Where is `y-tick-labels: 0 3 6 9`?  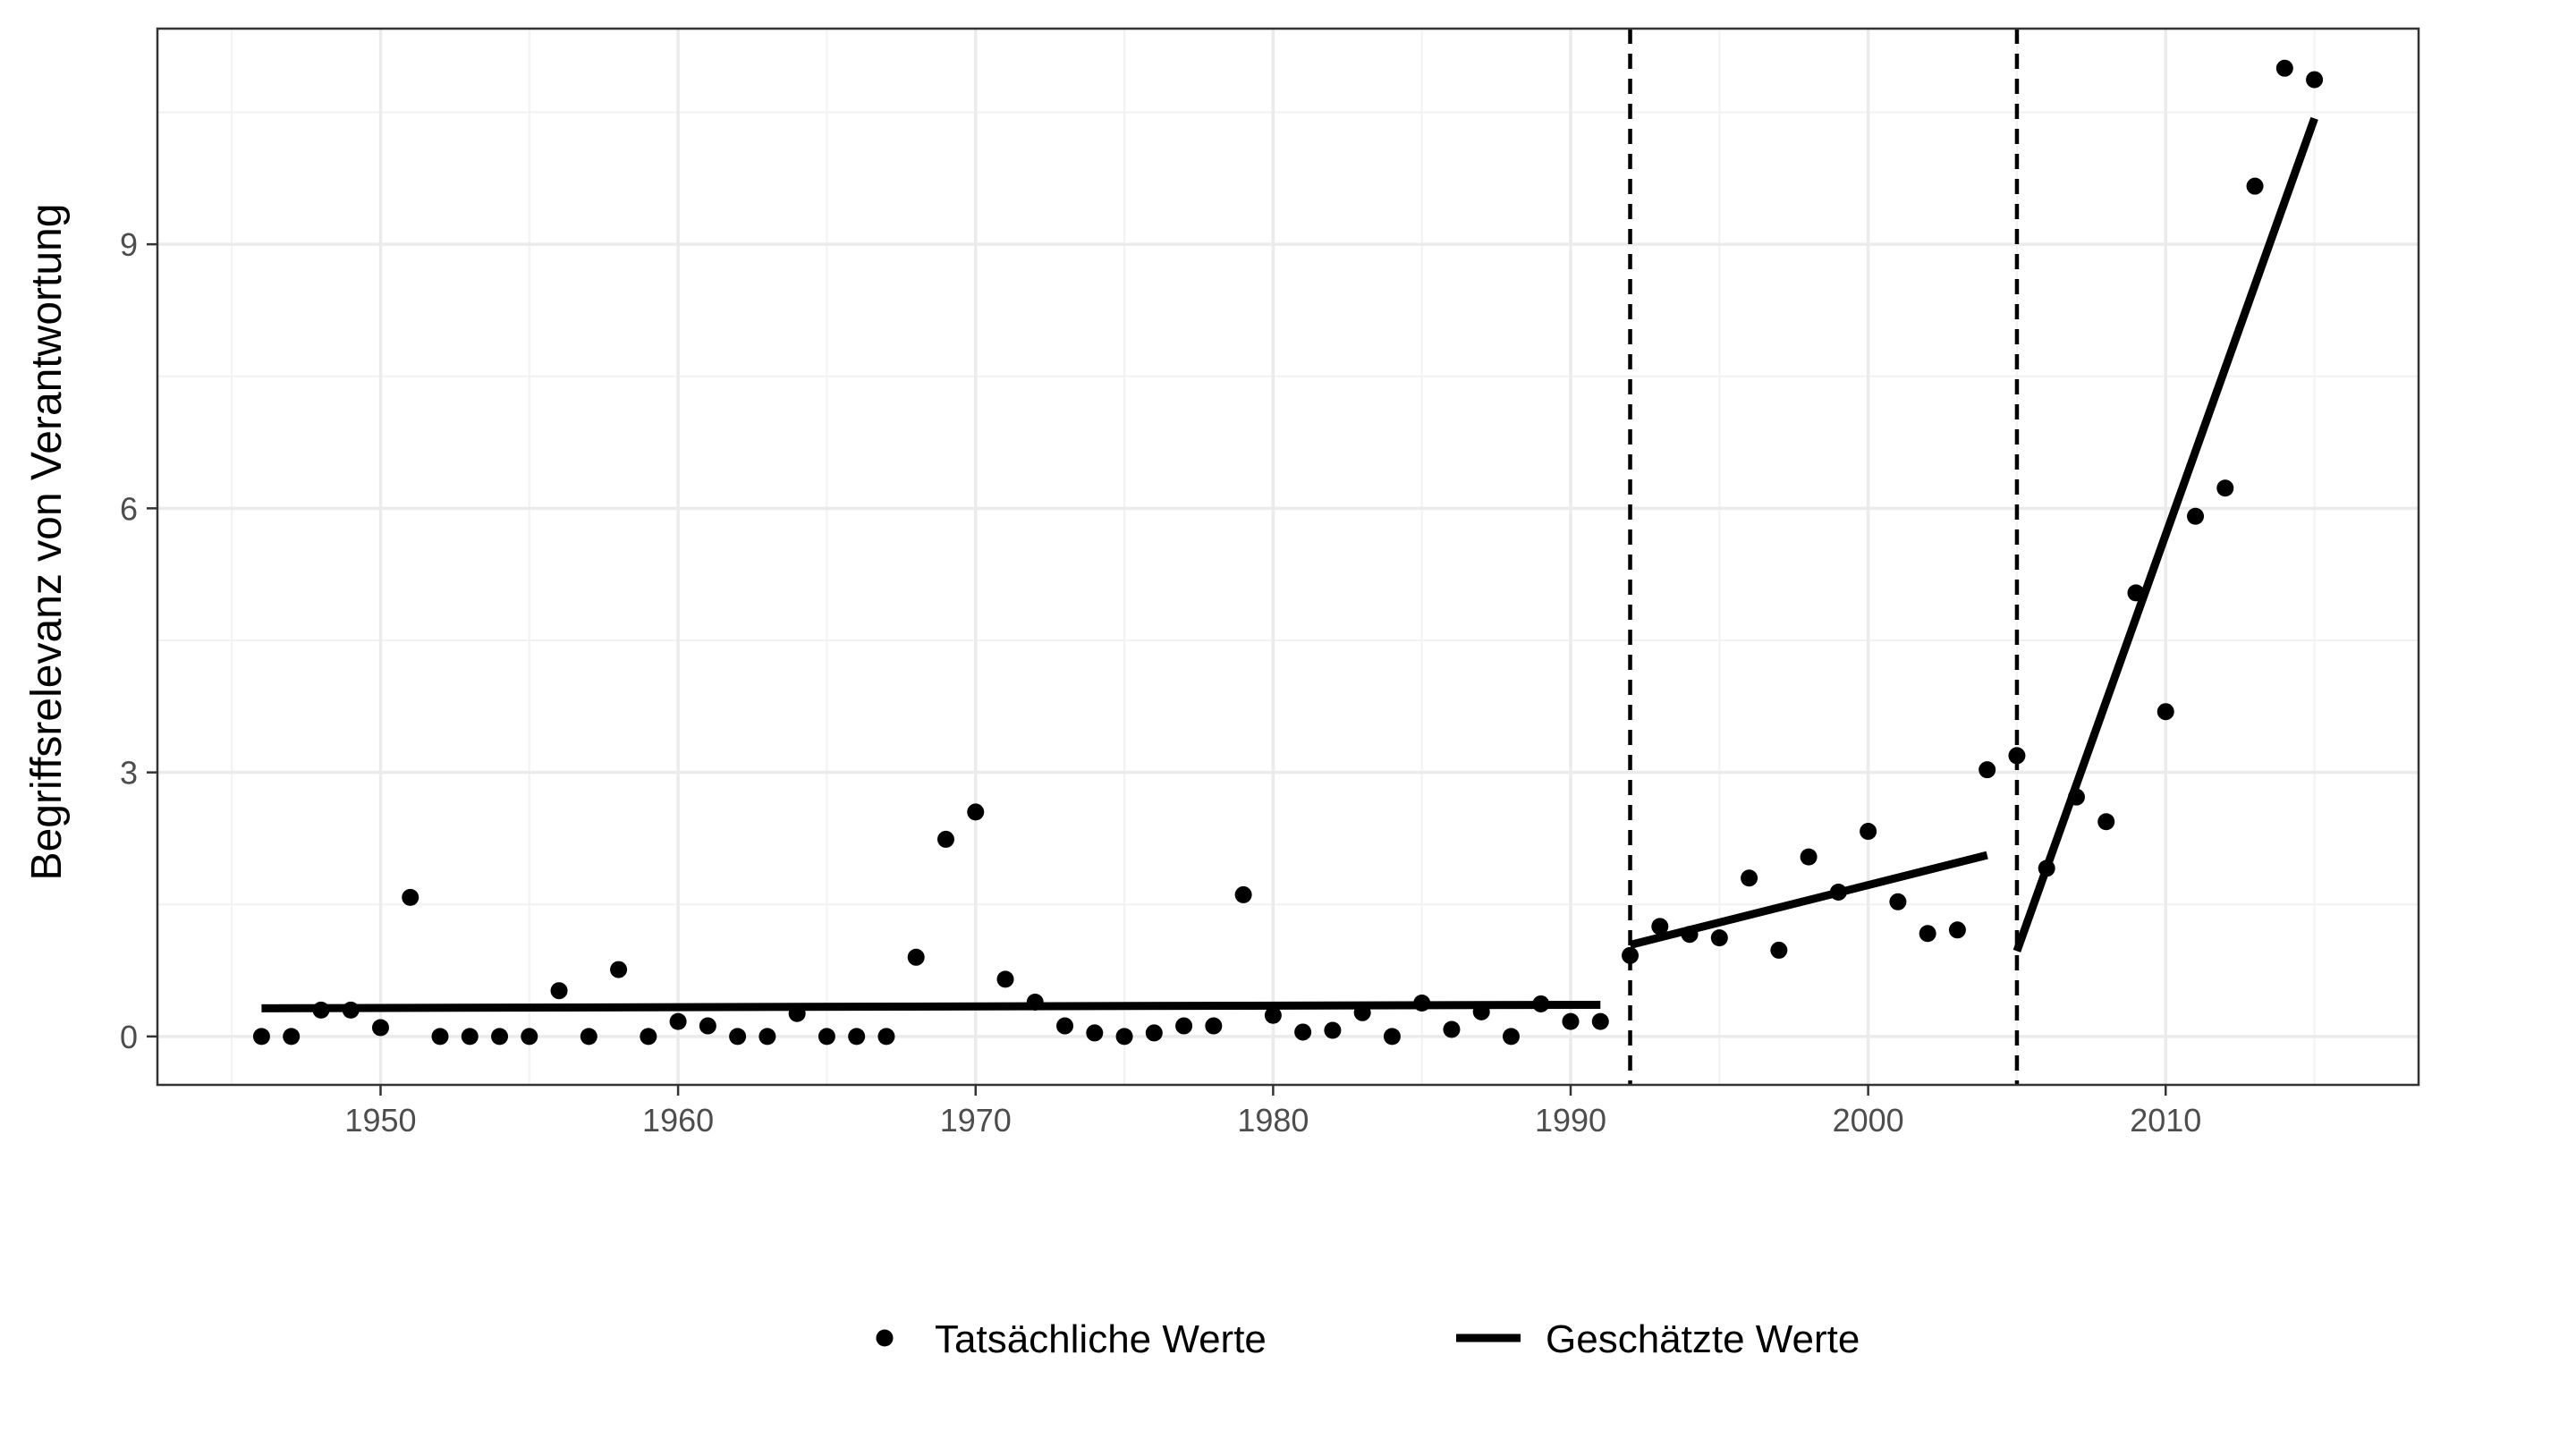
y-tick-labels: 0 3 6 9 is located at coordinates (129, 640).